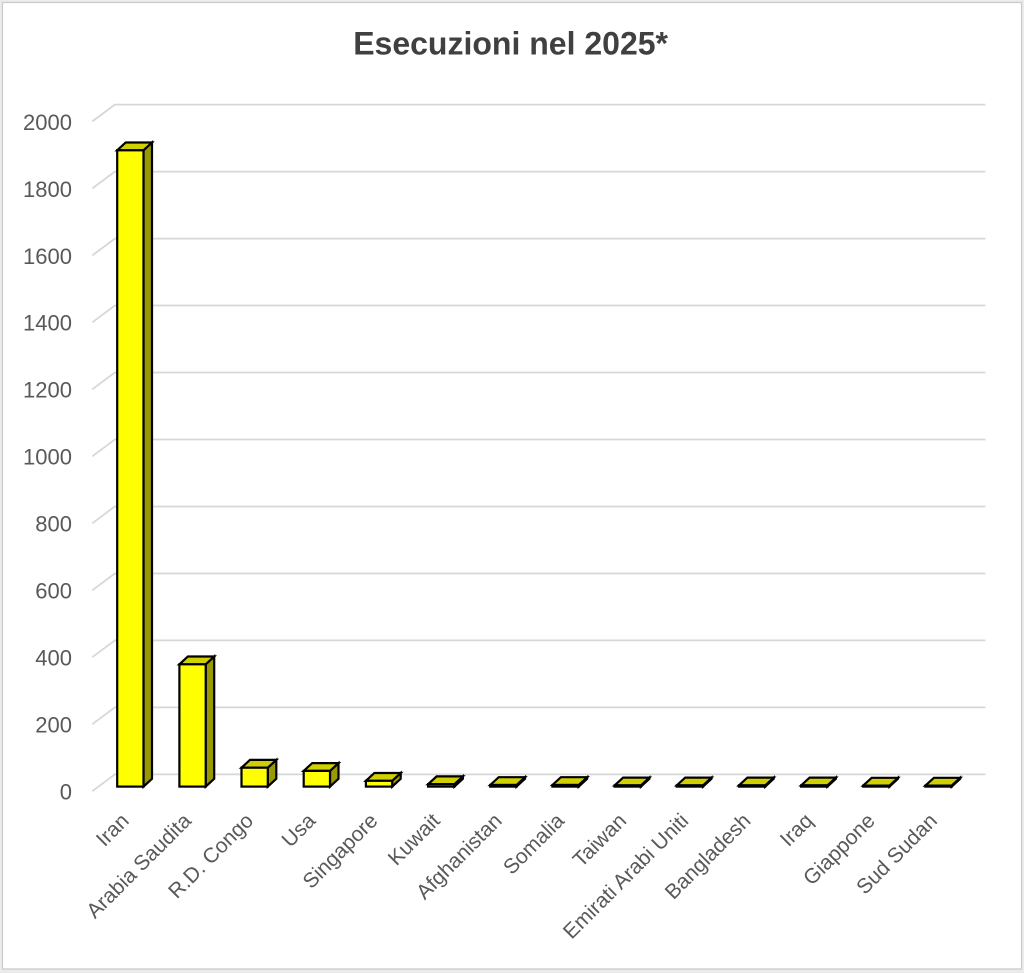 The width and height of the screenshot is (1024, 973). What do you see at coordinates (510, 43) in the screenshot?
I see `svg-text: Esecuzioni nel 2025*` at bounding box center [510, 43].